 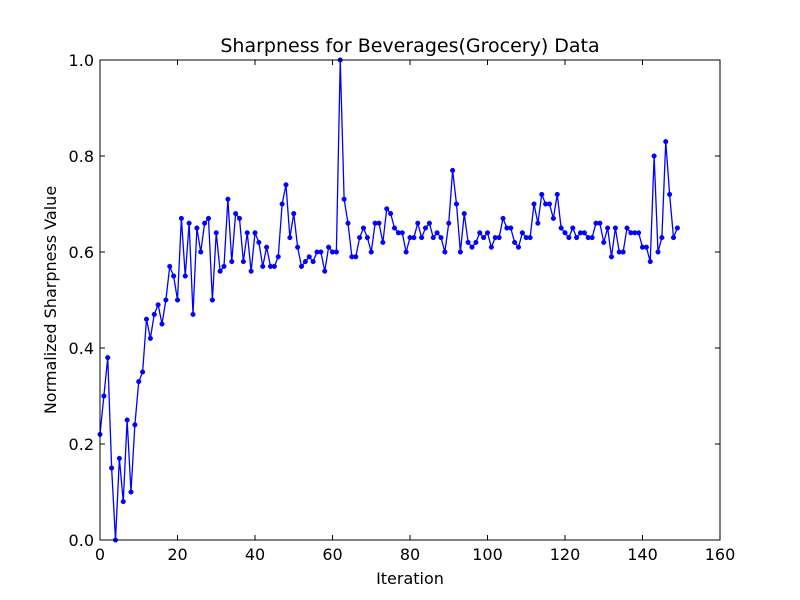 What do you see at coordinates (487, 554) in the screenshot?
I see `x-tick-label: 100` at bounding box center [487, 554].